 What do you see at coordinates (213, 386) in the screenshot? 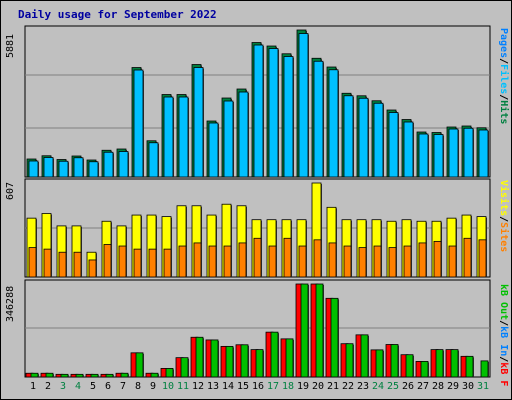
I see `day-label-13: 13` at bounding box center [213, 386].